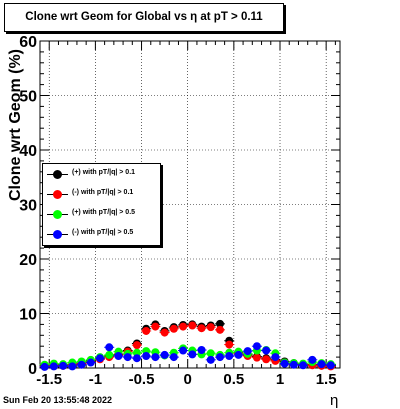 The width and height of the screenshot is (400, 409). I want to click on y-tick-label: 30, so click(28, 206).